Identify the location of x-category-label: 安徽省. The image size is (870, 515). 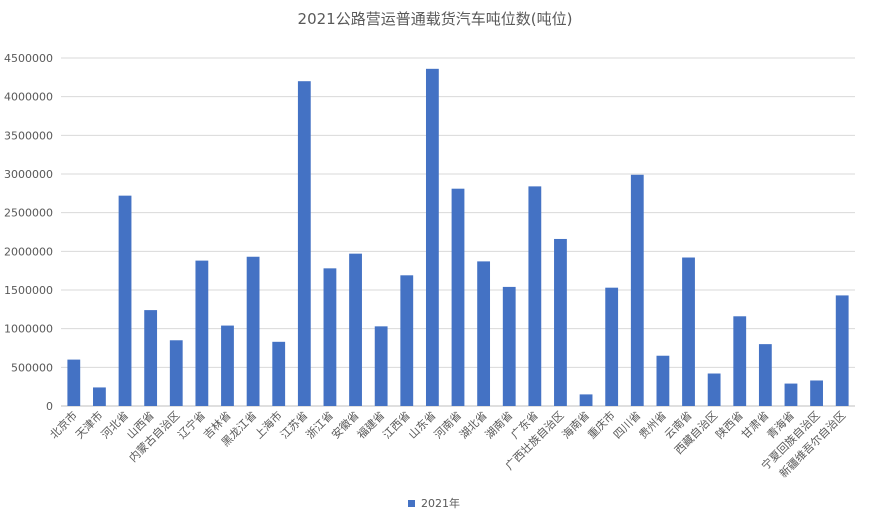
(344, 424).